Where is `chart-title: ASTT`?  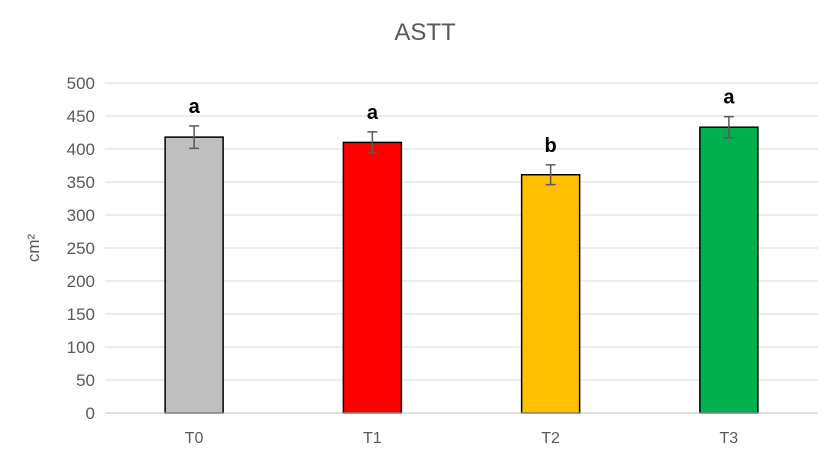
chart-title: ASTT is located at coordinates (425, 32).